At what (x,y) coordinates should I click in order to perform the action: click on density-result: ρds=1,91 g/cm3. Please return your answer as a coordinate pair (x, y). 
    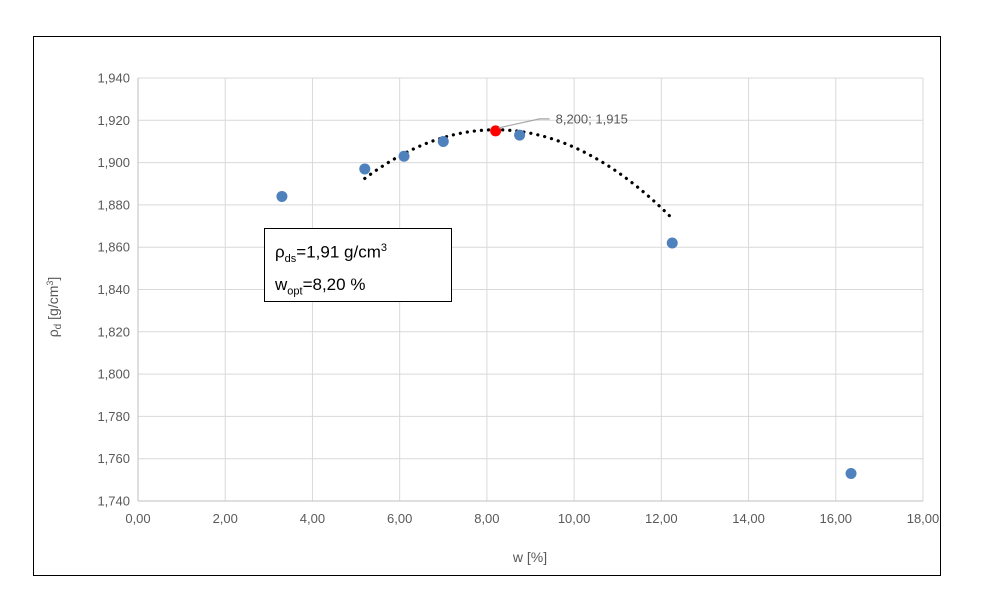
    Looking at the image, I should click on (331, 254).